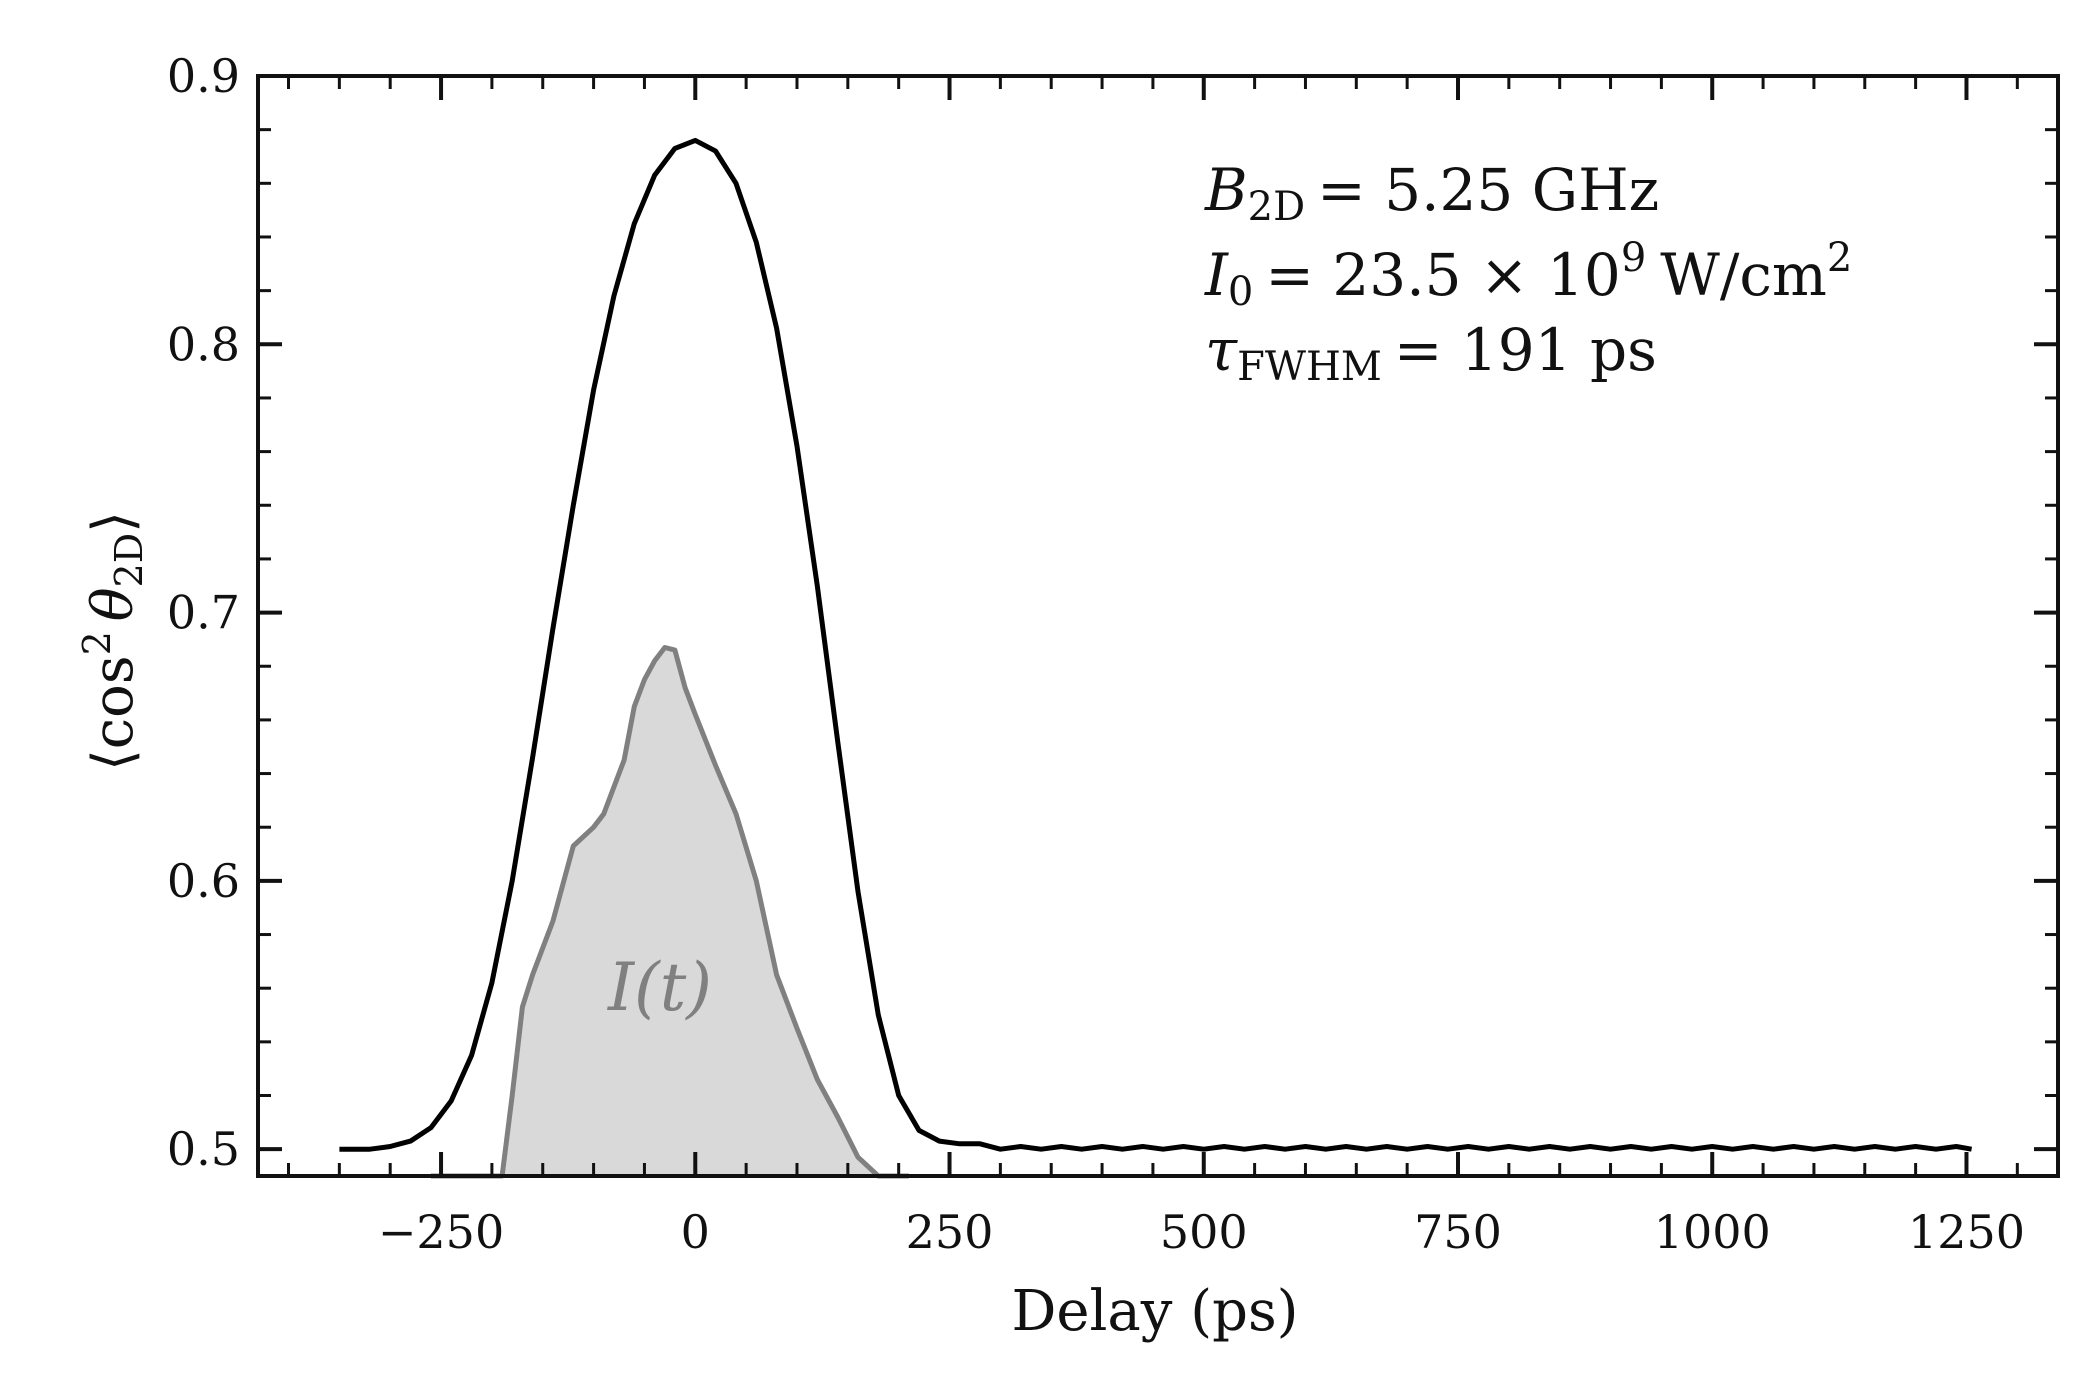 The width and height of the screenshot is (2100, 1400). I want to click on y-axis-title-close: ⟩, so click(113, 522).